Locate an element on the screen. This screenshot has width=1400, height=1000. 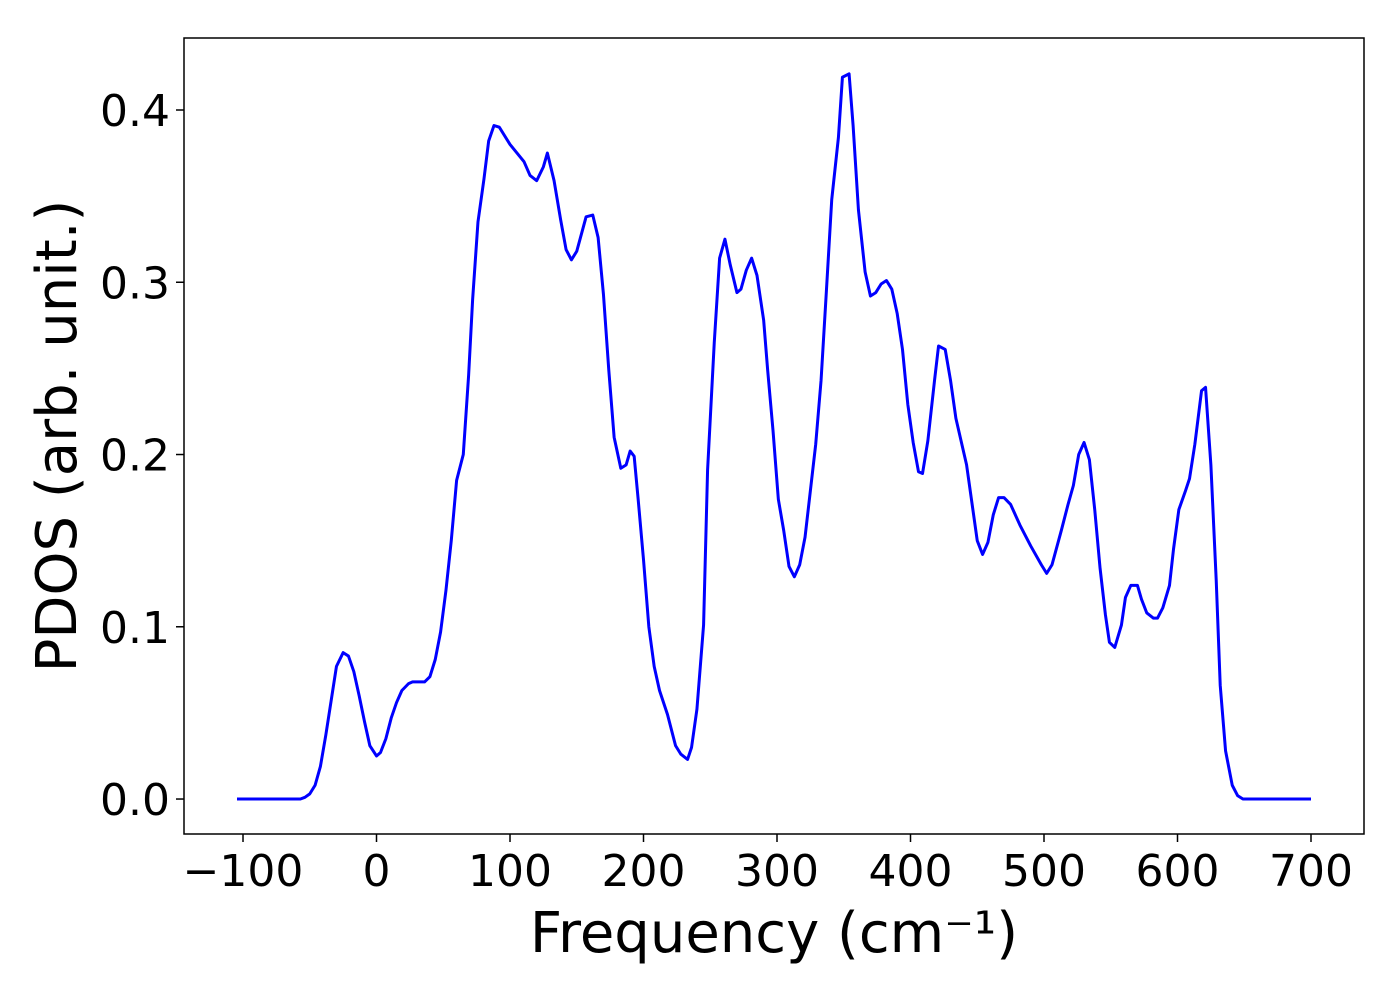
x-axis-label: Frequency (cm⁻¹) is located at coordinates (774, 933).